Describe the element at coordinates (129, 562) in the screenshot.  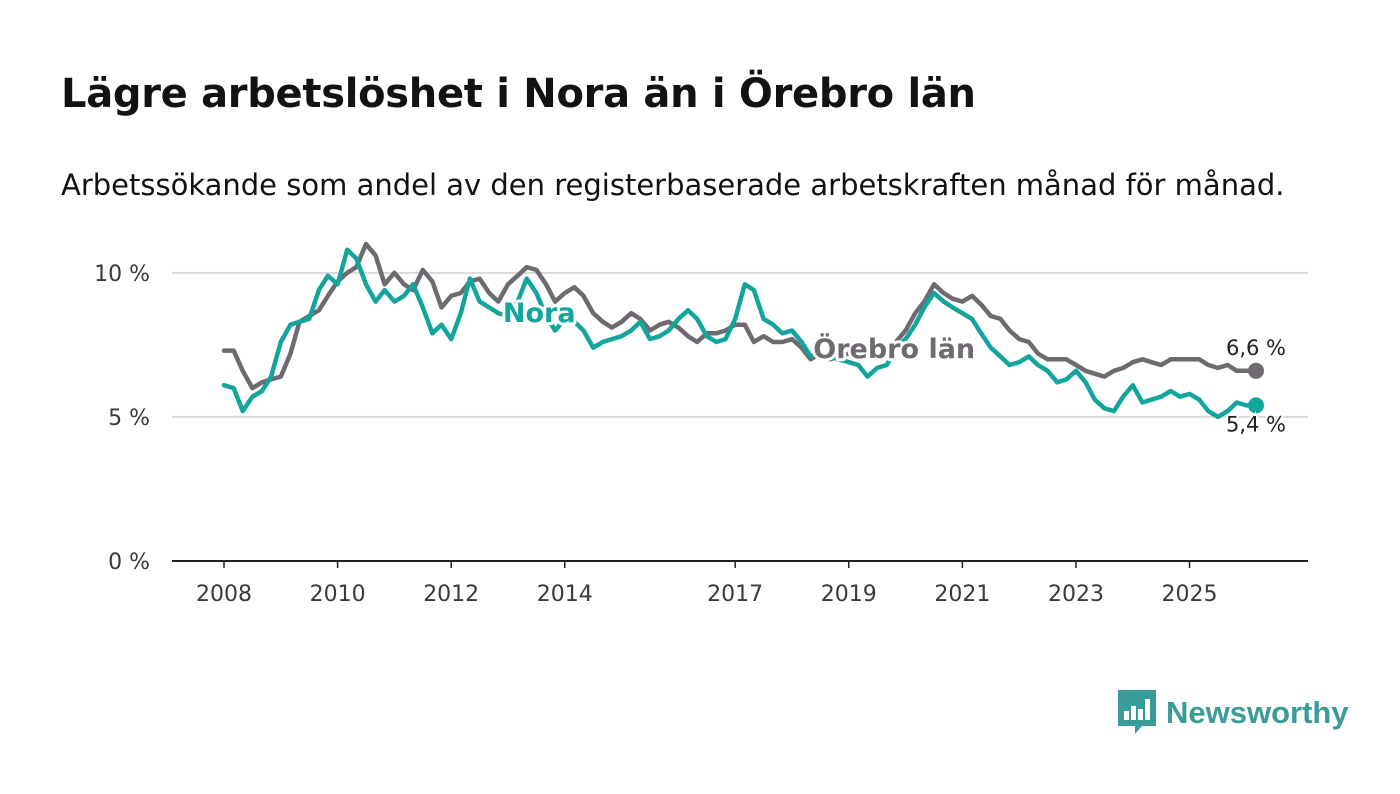
I see `y-tick-label: 0 %` at that location.